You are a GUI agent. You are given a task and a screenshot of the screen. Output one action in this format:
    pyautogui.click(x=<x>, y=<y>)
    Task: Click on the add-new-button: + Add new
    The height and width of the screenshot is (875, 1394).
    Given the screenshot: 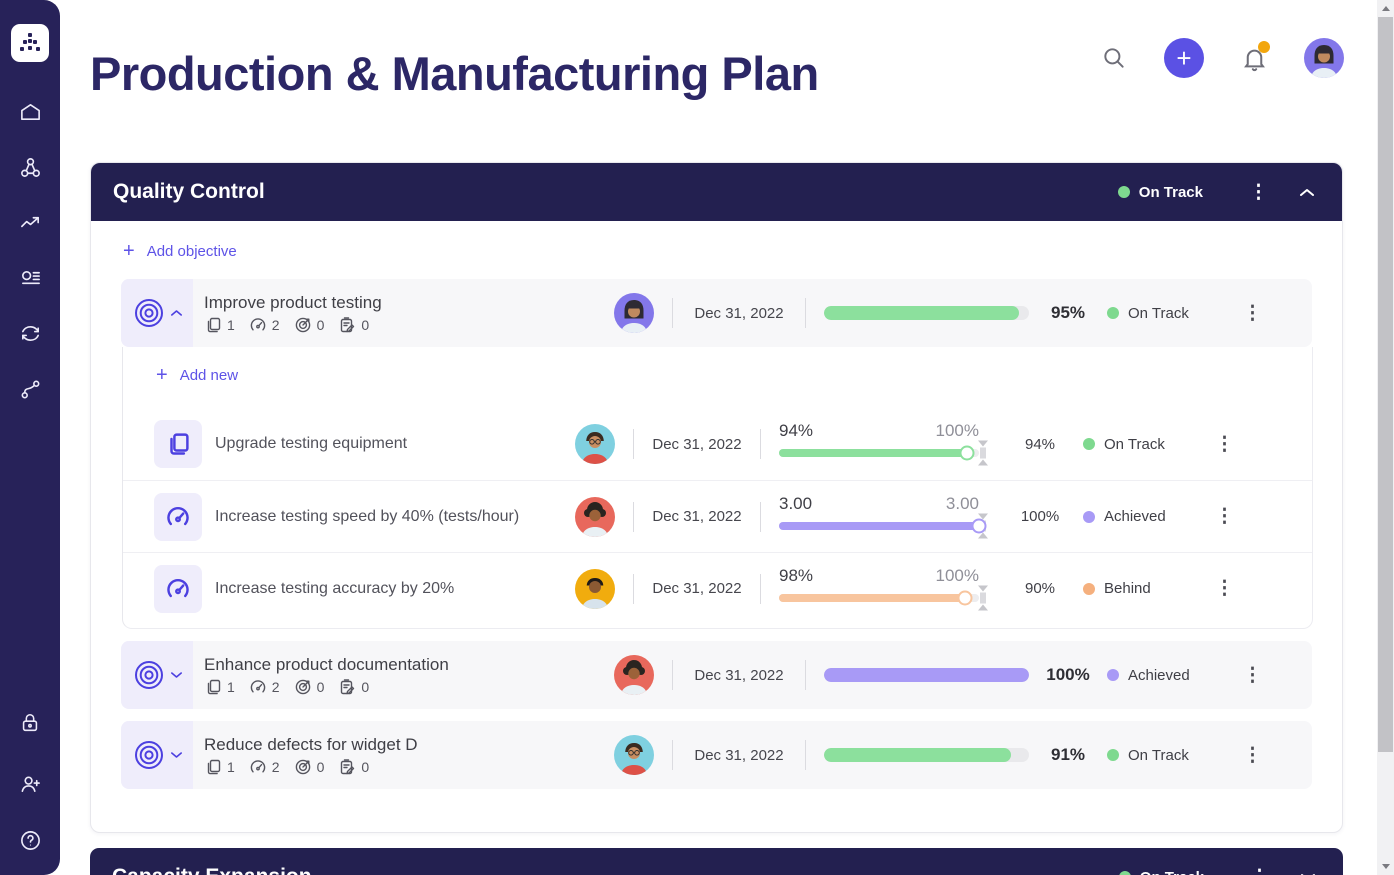 What is the action you would take?
    pyautogui.click(x=197, y=375)
    